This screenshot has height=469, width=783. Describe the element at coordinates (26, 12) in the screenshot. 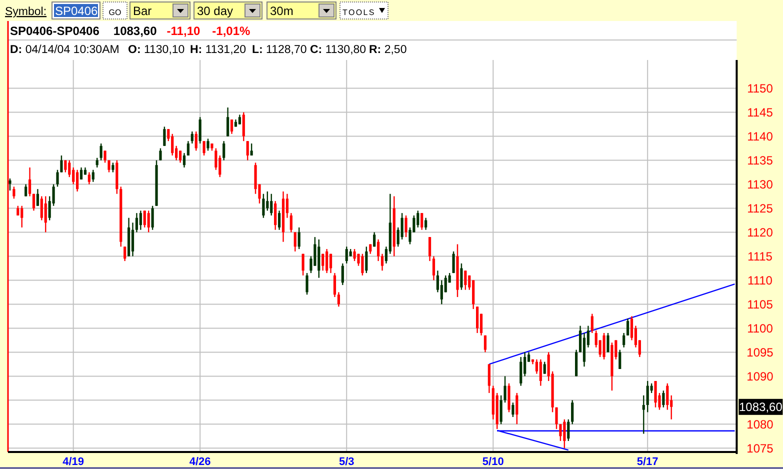

I see `text: Symbol:` at that location.